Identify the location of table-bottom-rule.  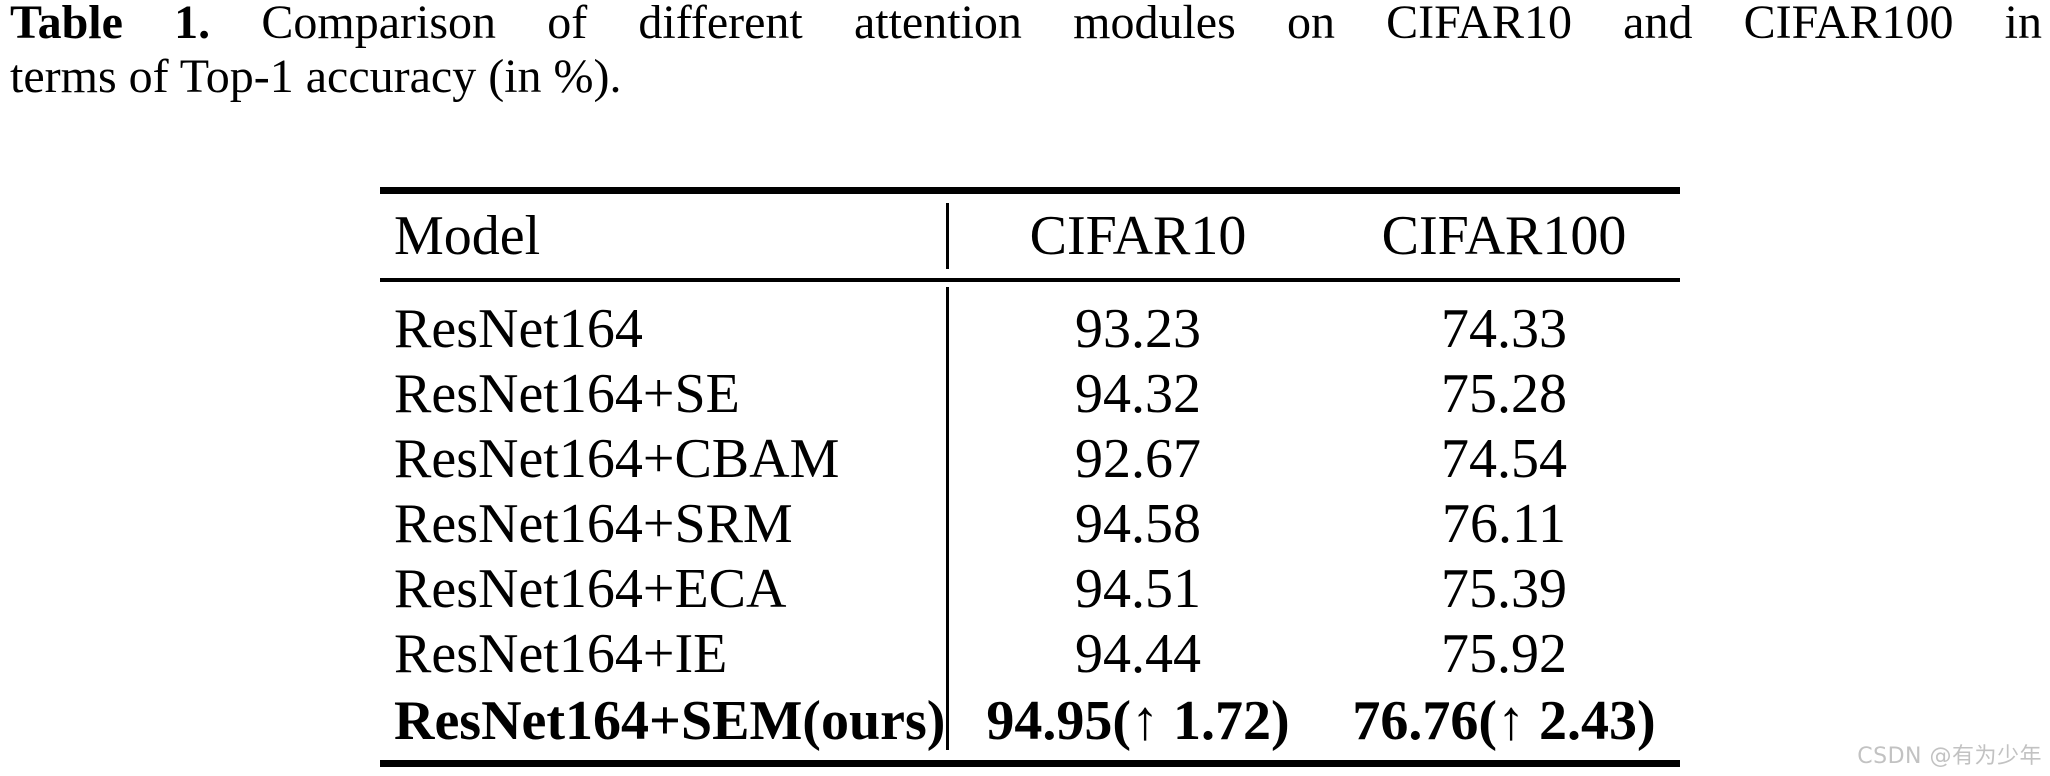
(1030, 763).